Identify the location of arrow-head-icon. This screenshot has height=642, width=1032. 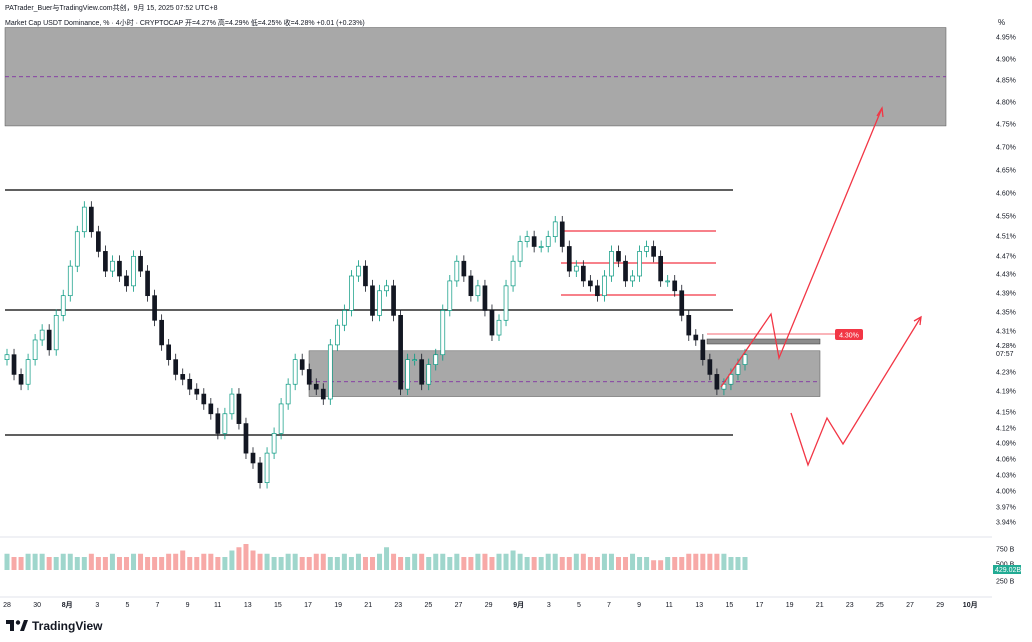
(917, 320).